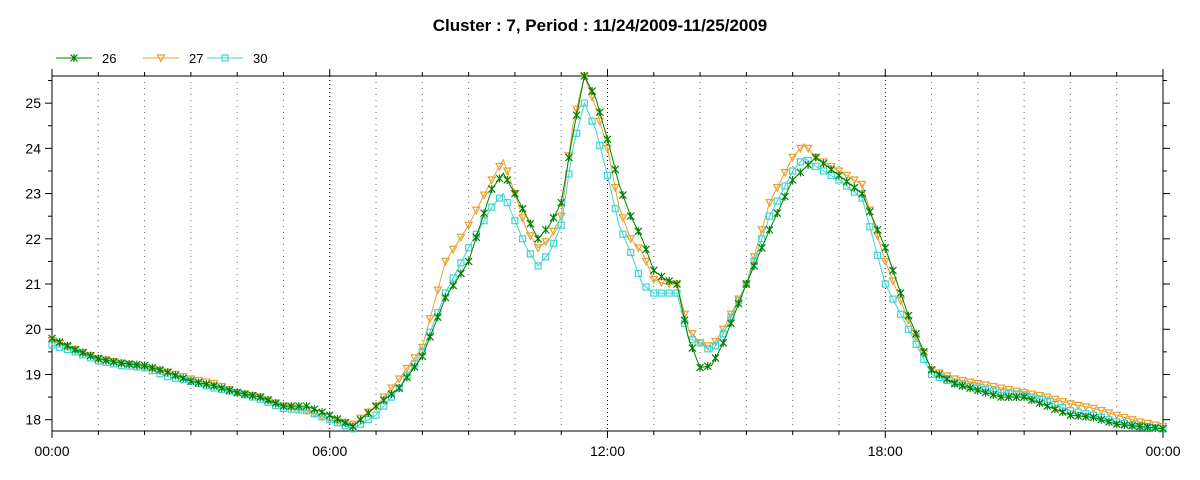 The width and height of the screenshot is (1200, 480). What do you see at coordinates (885, 451) in the screenshot?
I see `x-tick-label: 18:00` at bounding box center [885, 451].